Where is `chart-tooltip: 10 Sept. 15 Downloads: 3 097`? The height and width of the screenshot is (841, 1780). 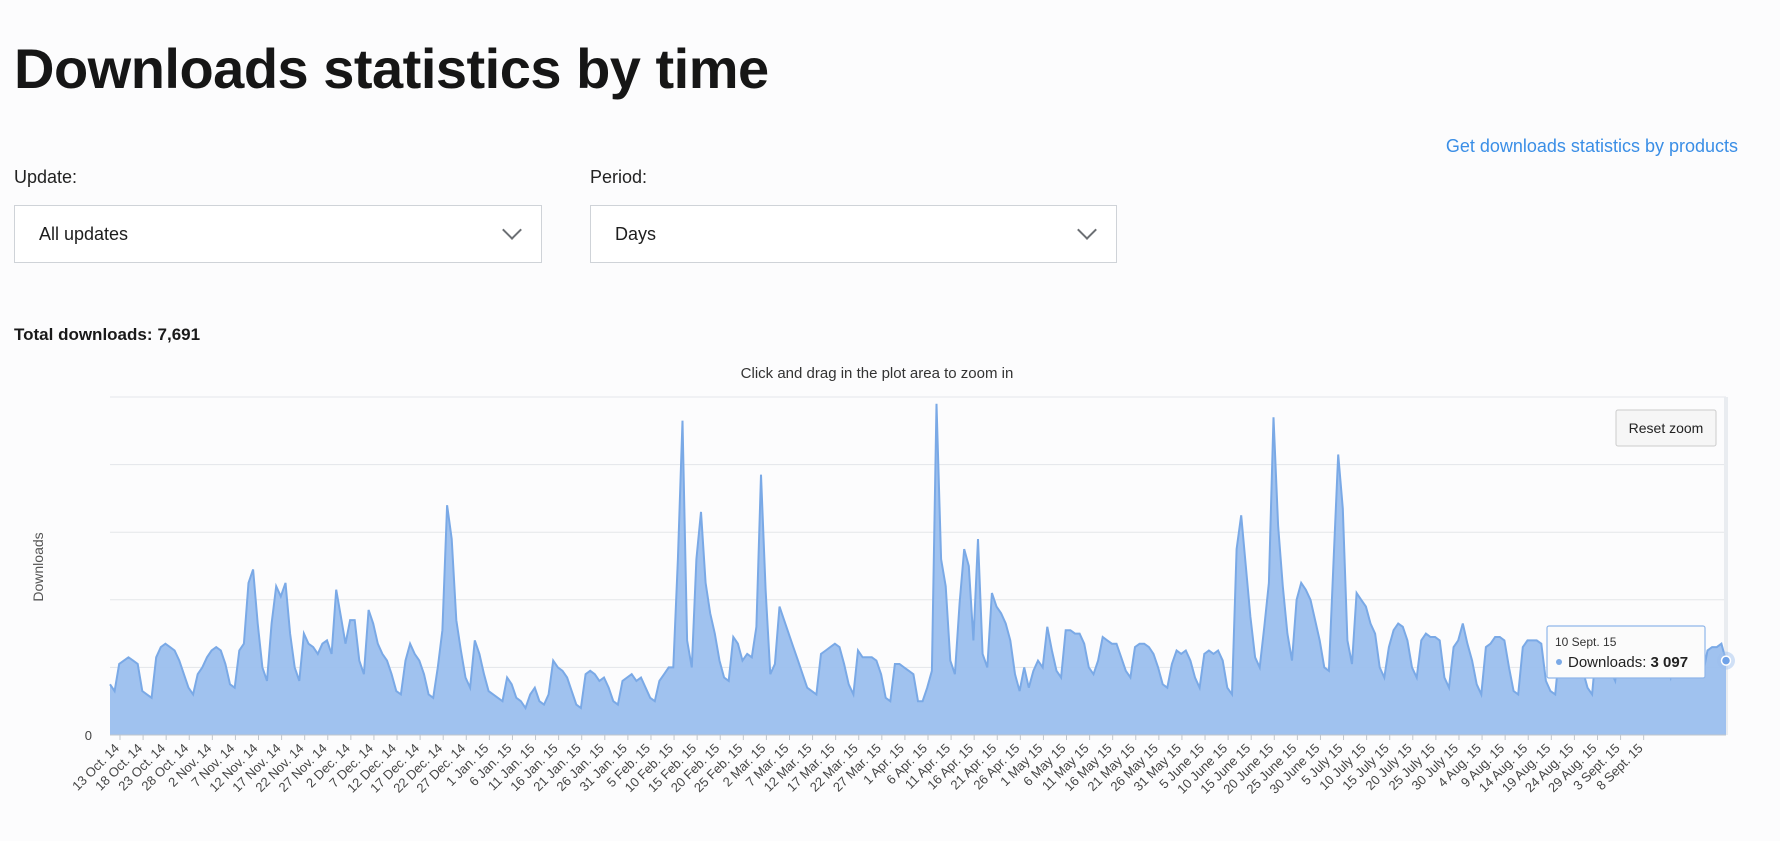 chart-tooltip: 10 Sept. 15 Downloads: 3 097 is located at coordinates (1640, 652).